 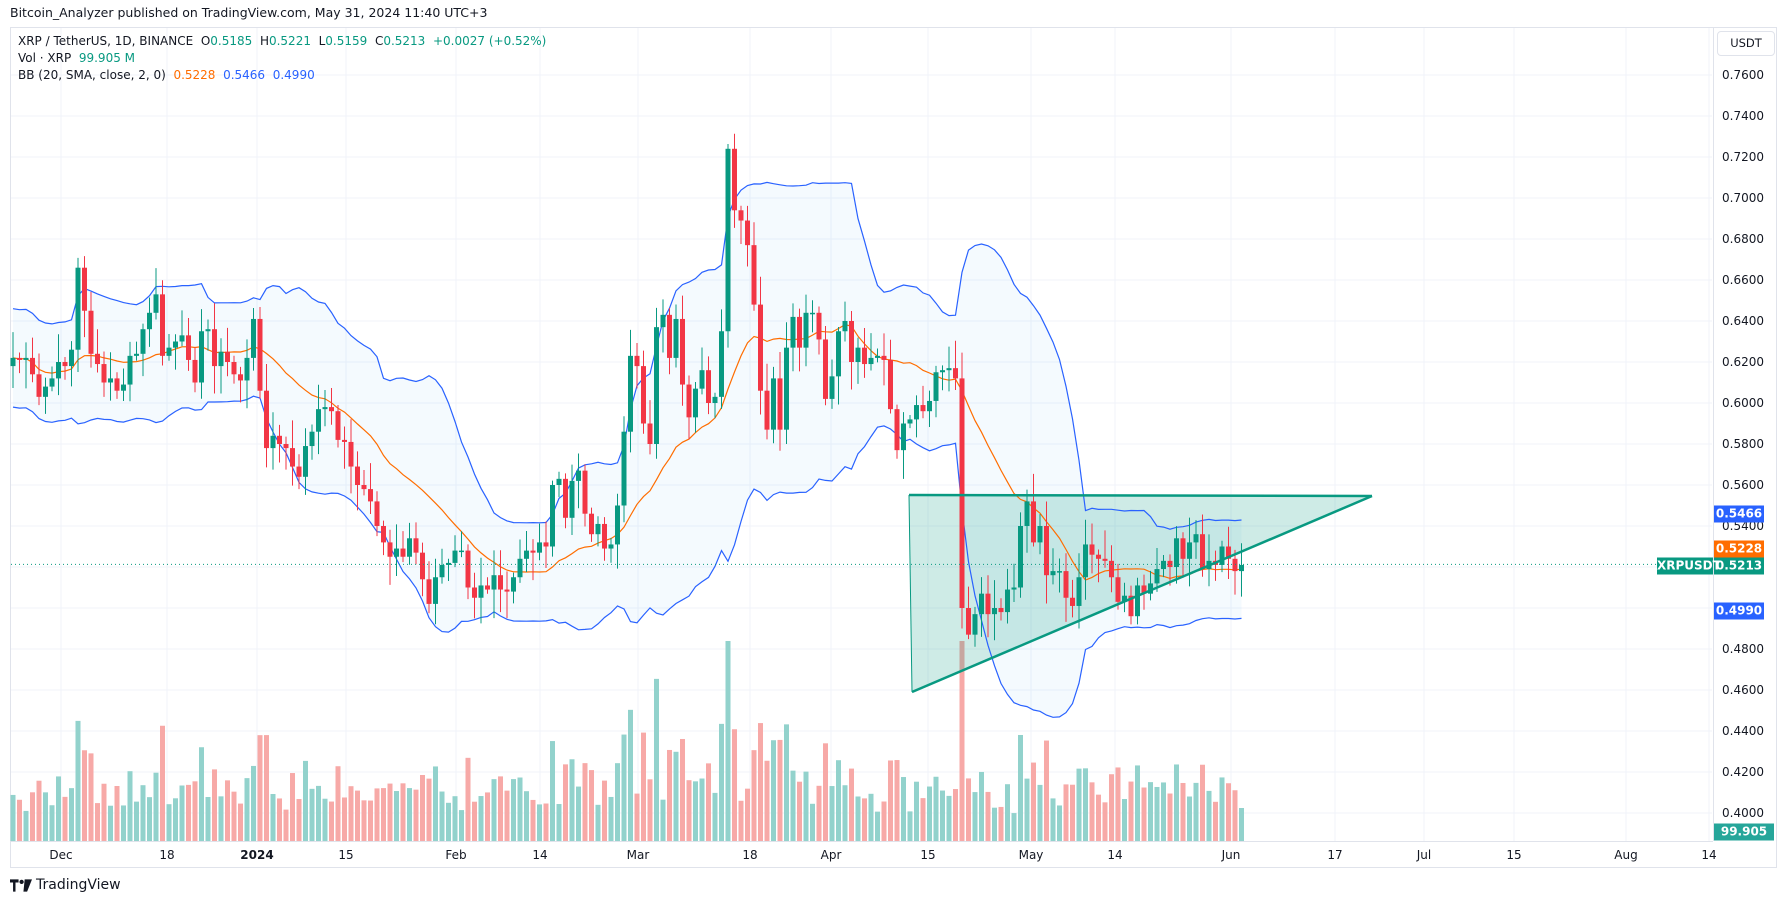 I want to click on tradingview-brand: TradingView, so click(x=78, y=885).